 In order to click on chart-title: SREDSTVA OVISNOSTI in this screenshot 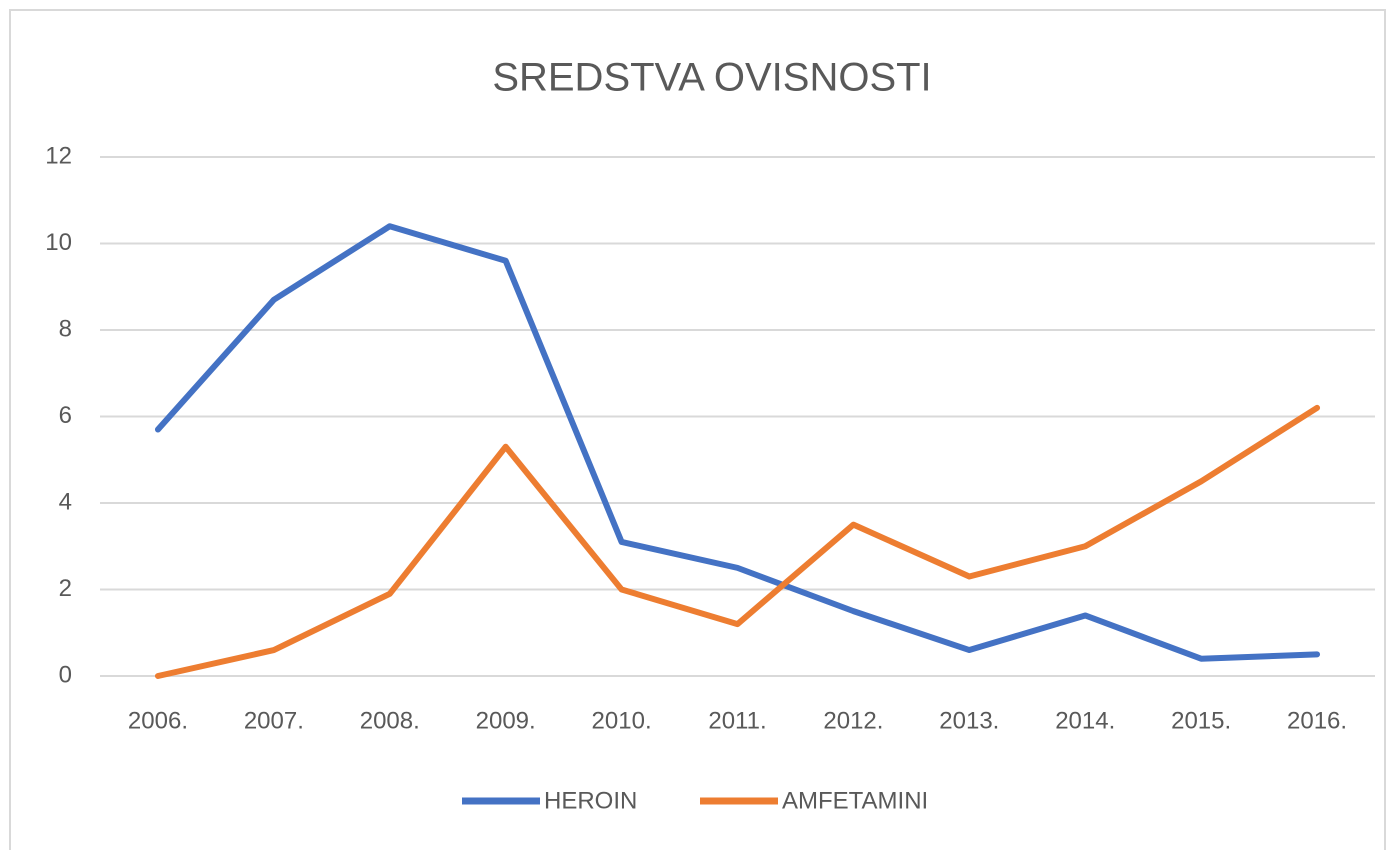, I will do `click(711, 78)`.